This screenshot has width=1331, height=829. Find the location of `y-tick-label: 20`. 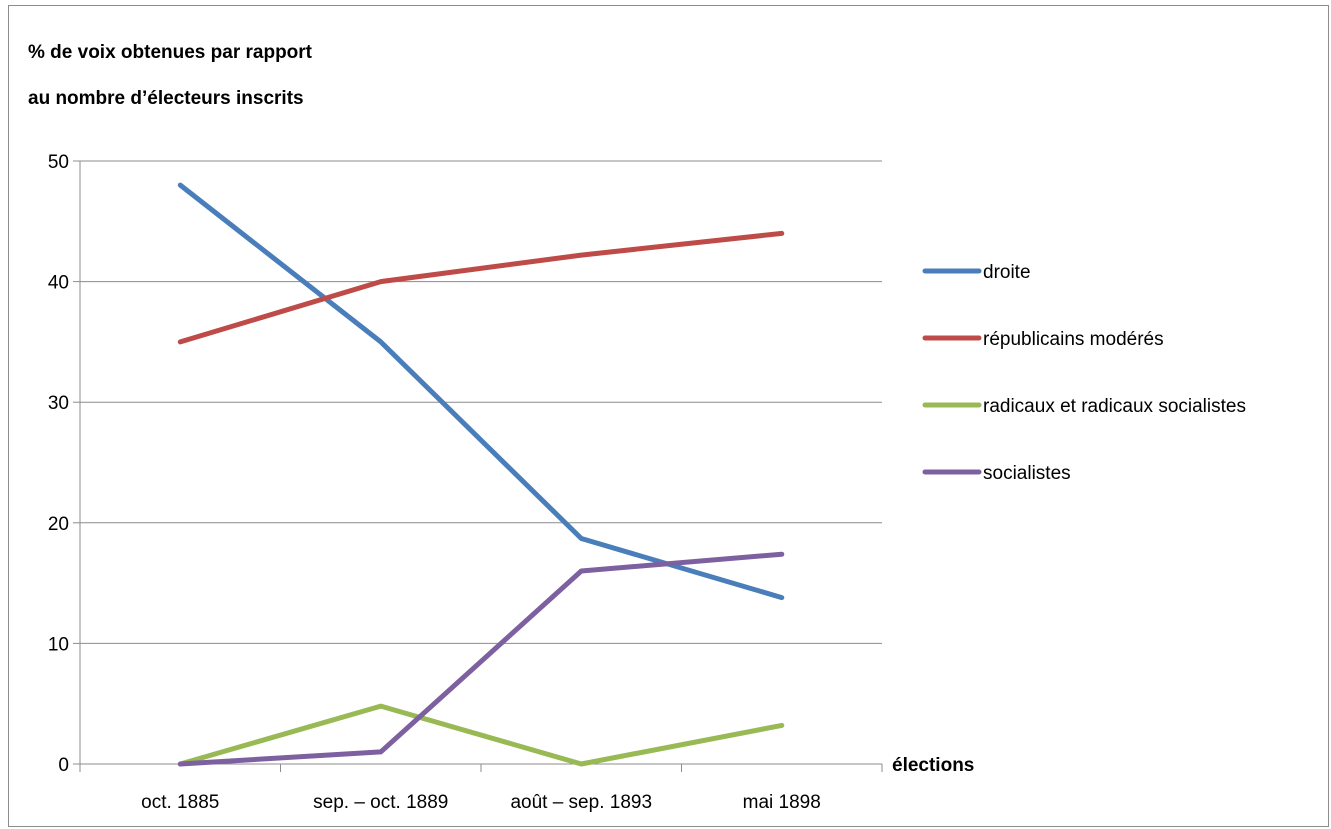

y-tick-label: 20 is located at coordinates (58, 524).